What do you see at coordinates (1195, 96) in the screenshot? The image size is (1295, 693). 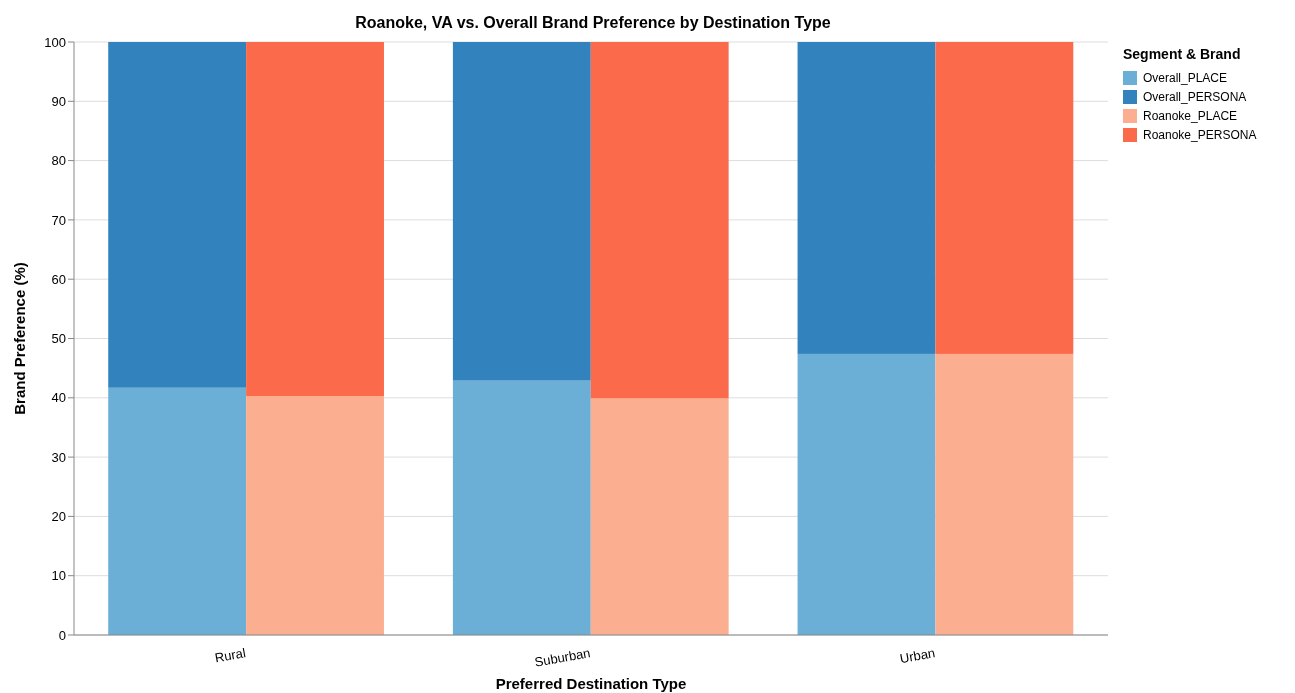 I see `legend-label: Overall_PERSONA` at bounding box center [1195, 96].